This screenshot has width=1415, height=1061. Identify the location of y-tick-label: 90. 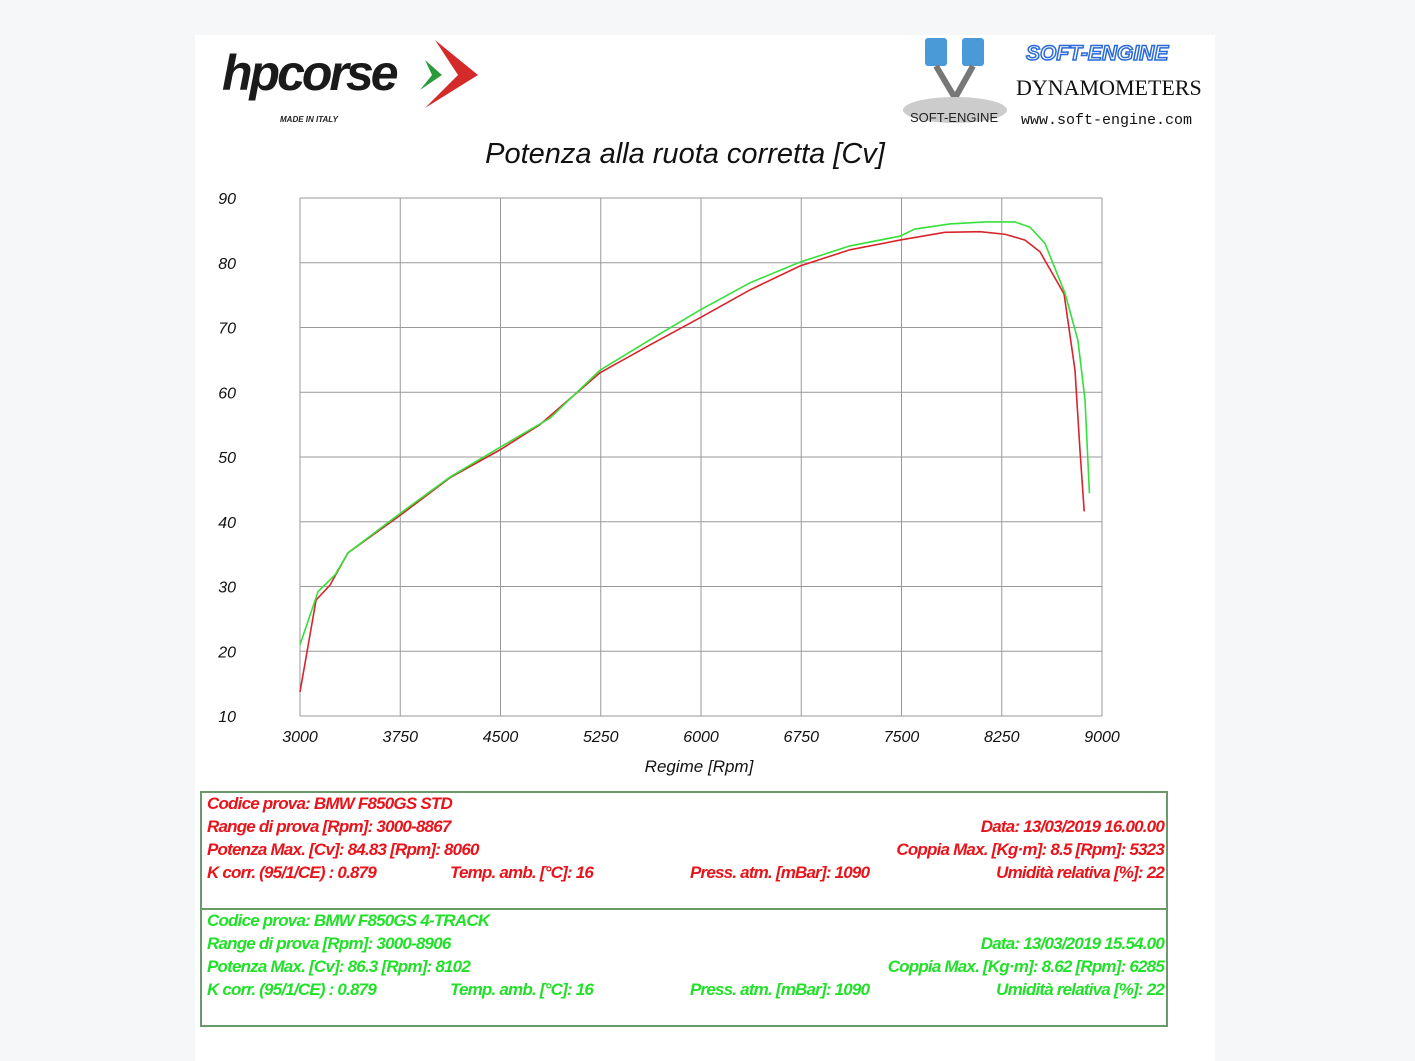
(227, 199).